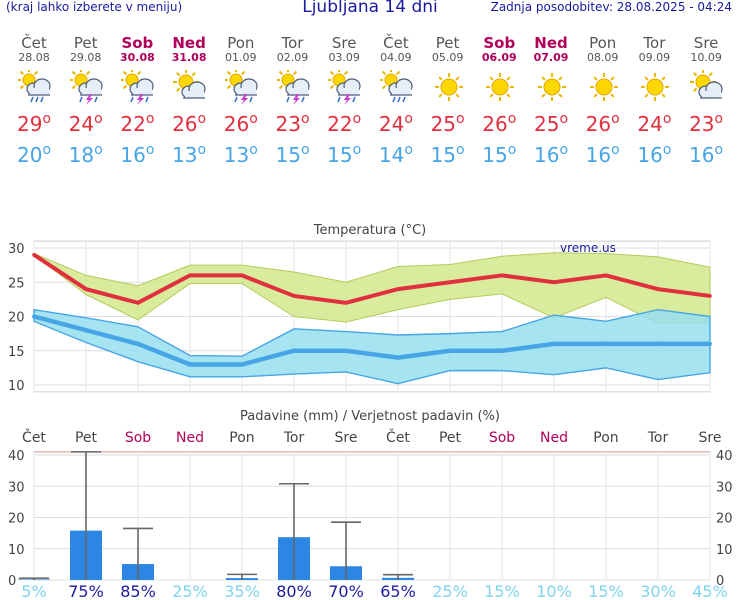 This screenshot has height=600, width=740. Describe the element at coordinates (34, 154) in the screenshot. I see `min-temperature: 20o` at that location.